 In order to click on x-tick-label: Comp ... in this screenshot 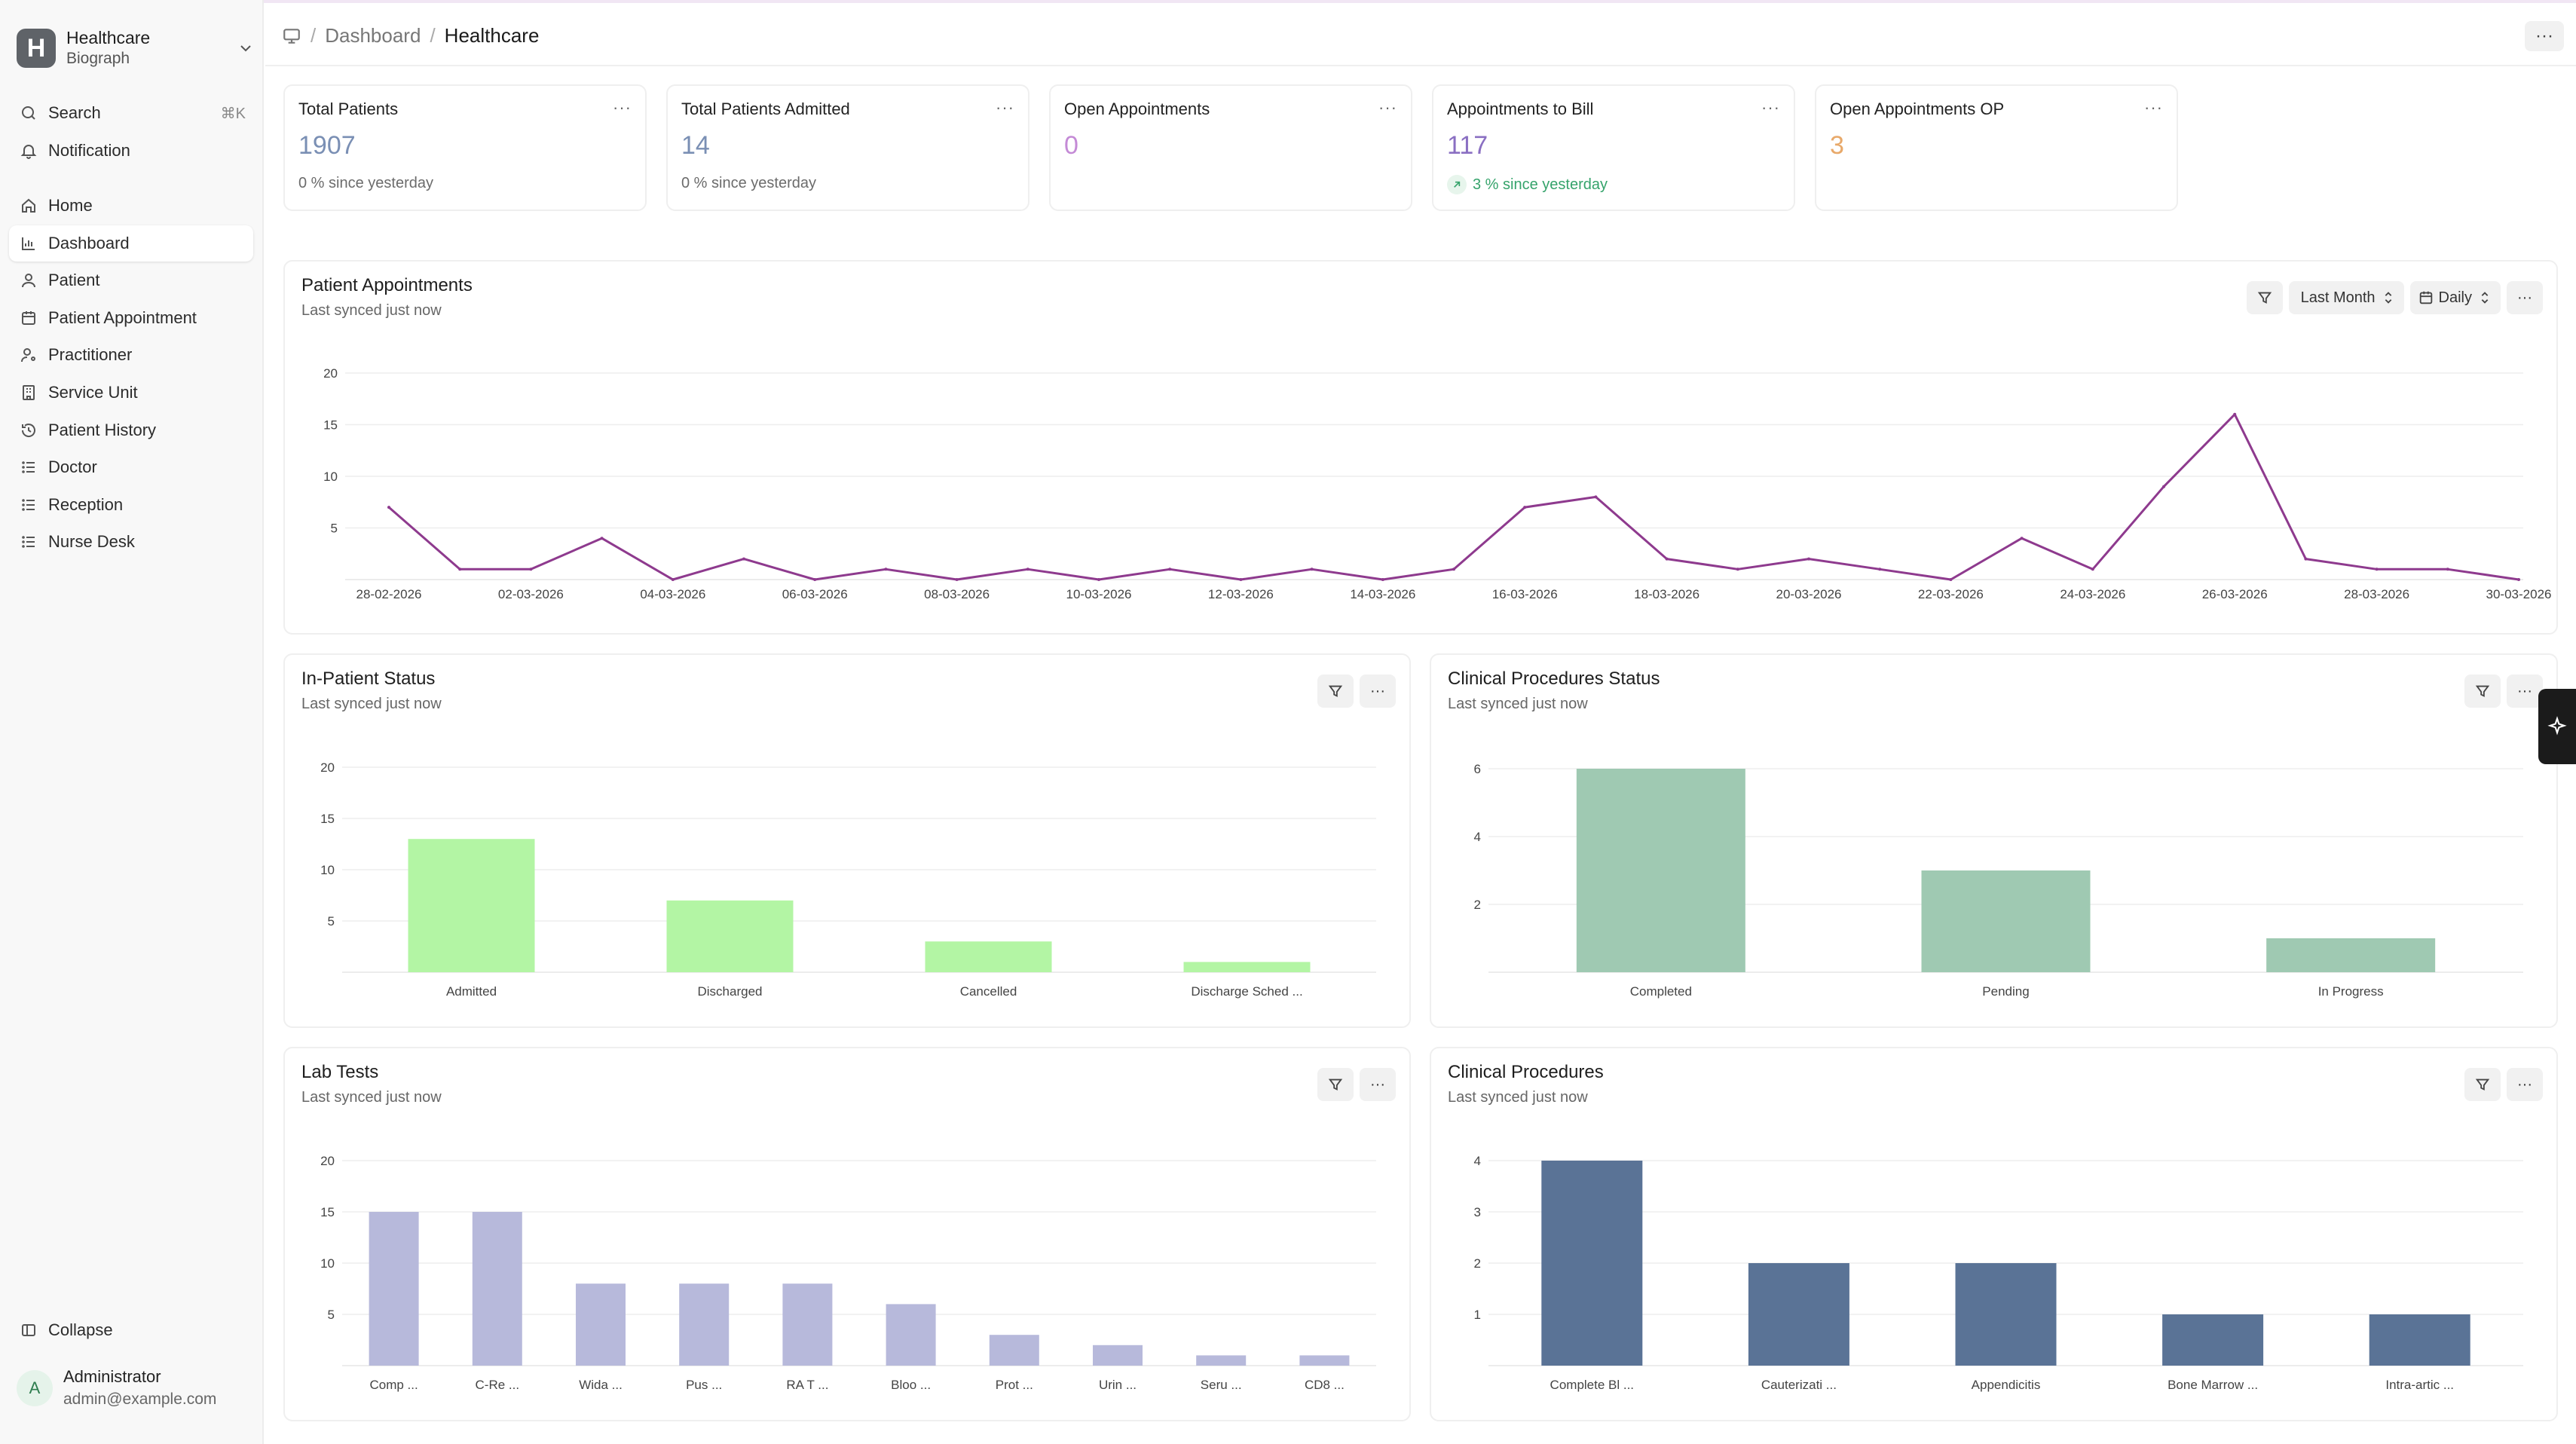, I will do `click(393, 1385)`.